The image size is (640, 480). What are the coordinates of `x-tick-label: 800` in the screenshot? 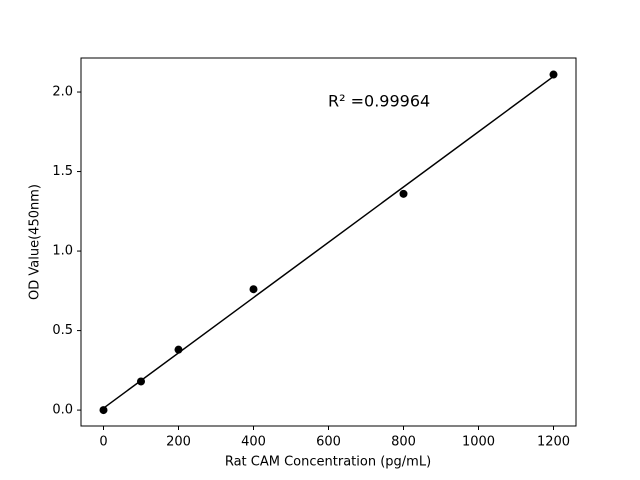 It's located at (403, 442).